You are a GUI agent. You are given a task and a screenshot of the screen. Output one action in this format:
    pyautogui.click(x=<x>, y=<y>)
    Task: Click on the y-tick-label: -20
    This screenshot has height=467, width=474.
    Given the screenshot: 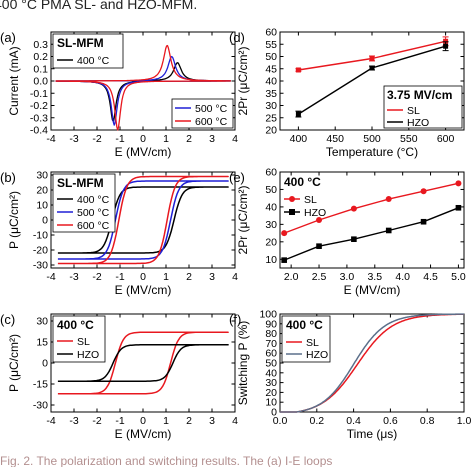 What is the action you would take?
    pyautogui.click(x=40, y=251)
    